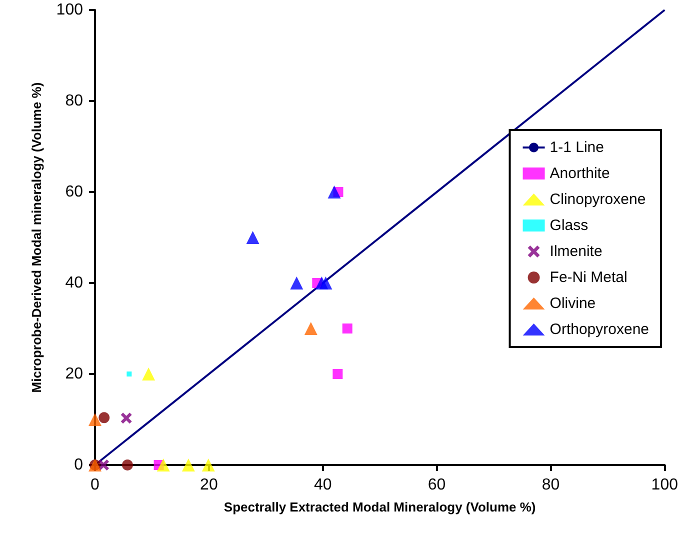 This screenshot has width=681, height=560. Describe the element at coordinates (74, 101) in the screenshot. I see `y-tick-label: 80` at that location.